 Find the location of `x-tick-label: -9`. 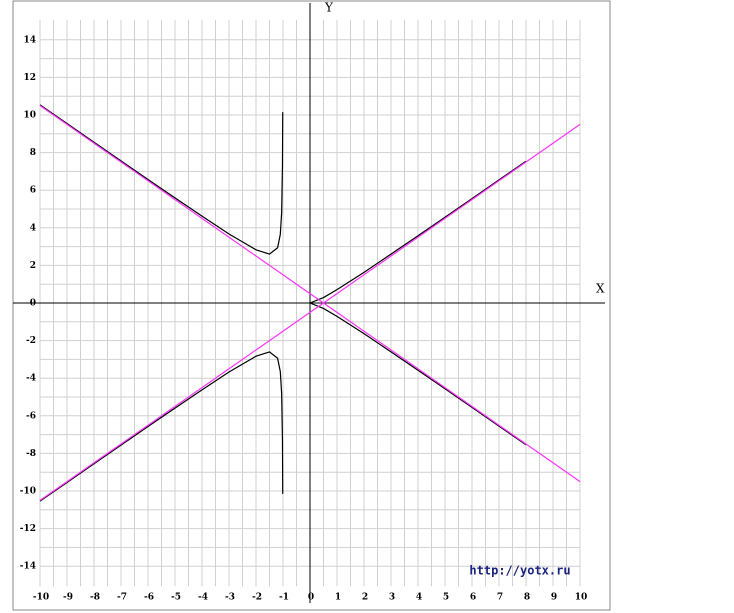

x-tick-label: -9 is located at coordinates (68, 598).